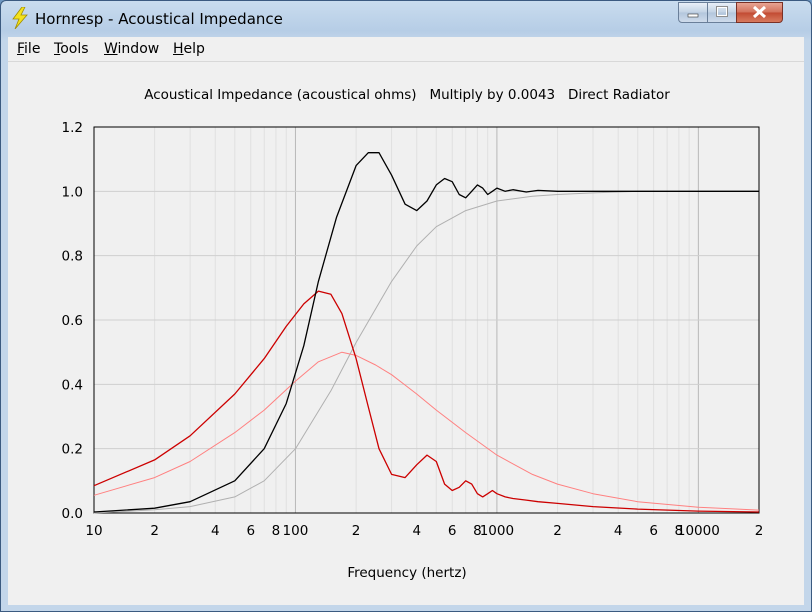 The image size is (812, 612). I want to click on x-tick-label: 100, so click(296, 531).